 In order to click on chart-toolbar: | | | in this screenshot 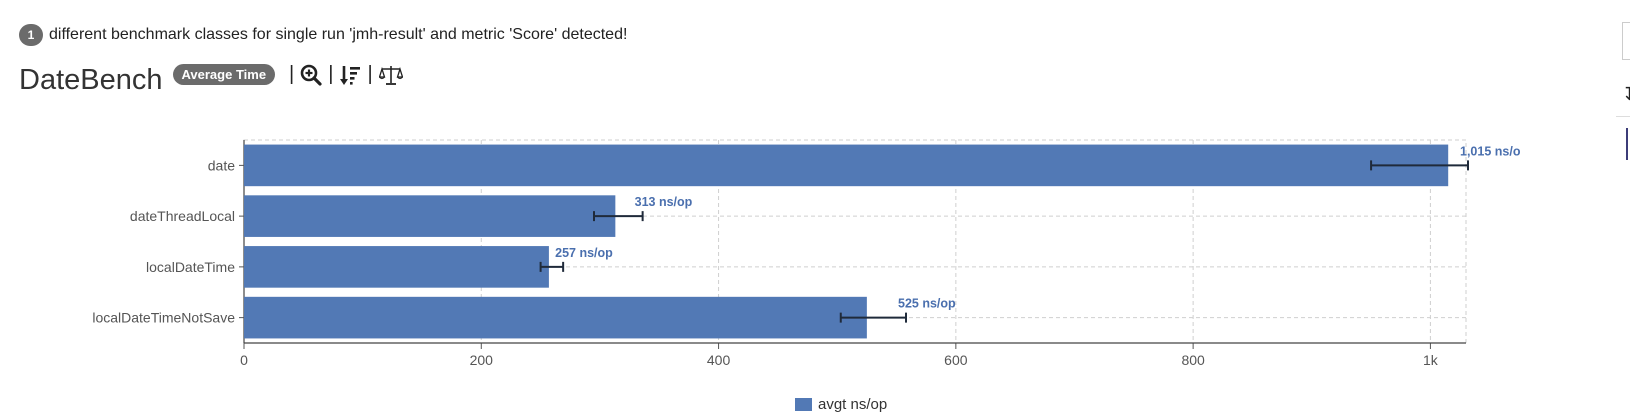, I will do `click(343, 74)`.